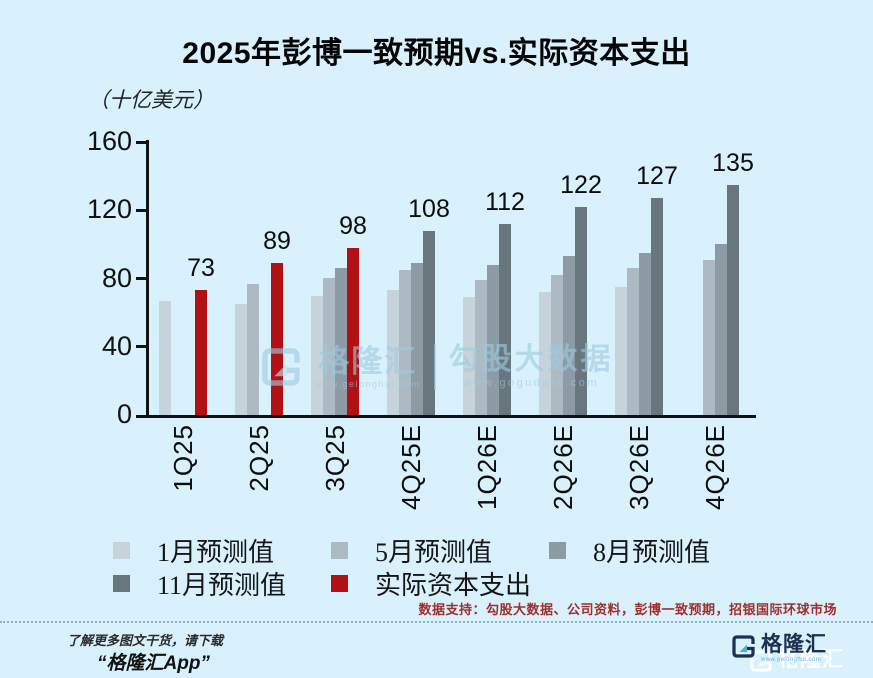  Describe the element at coordinates (151, 100) in the screenshot. I see `y-axis-unit-label: （十亿美元）` at that location.